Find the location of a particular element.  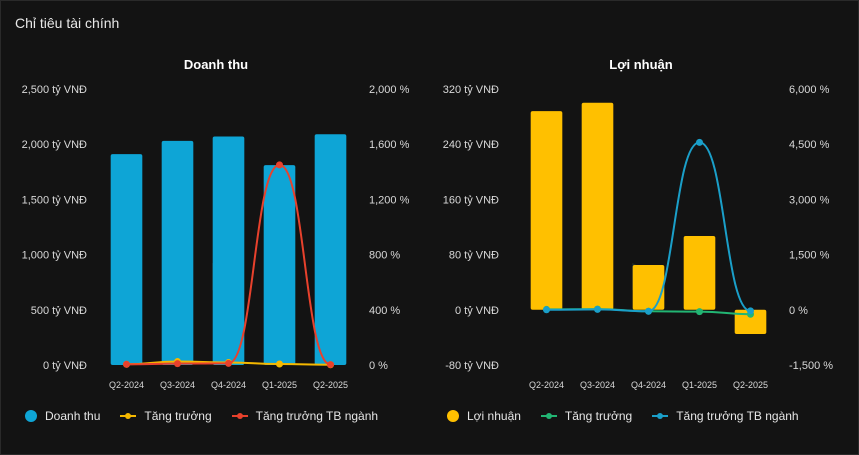

legend-item: Lợi nhuận is located at coordinates (484, 416).